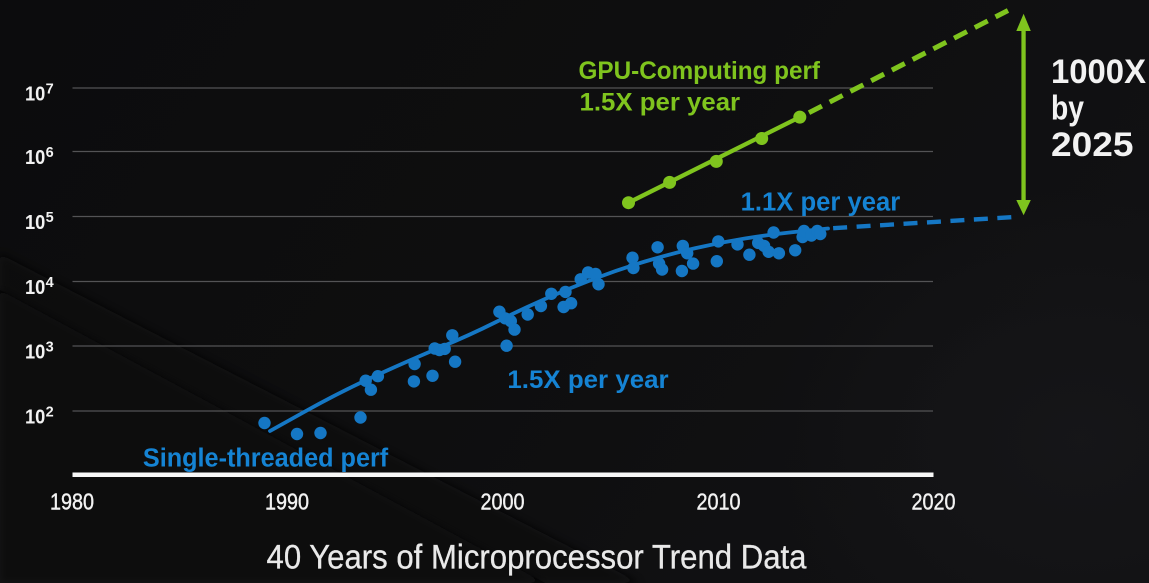 Image resolution: width=1149 pixels, height=583 pixels. I want to click on svg-text: 2020, so click(934, 502).